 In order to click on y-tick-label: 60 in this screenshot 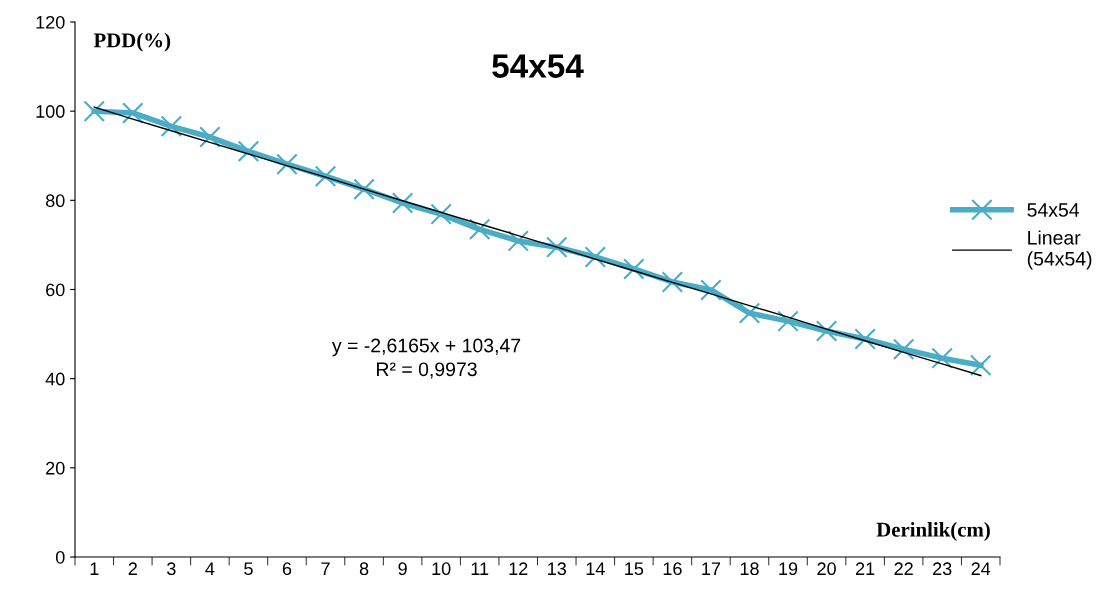, I will do `click(55, 290)`.